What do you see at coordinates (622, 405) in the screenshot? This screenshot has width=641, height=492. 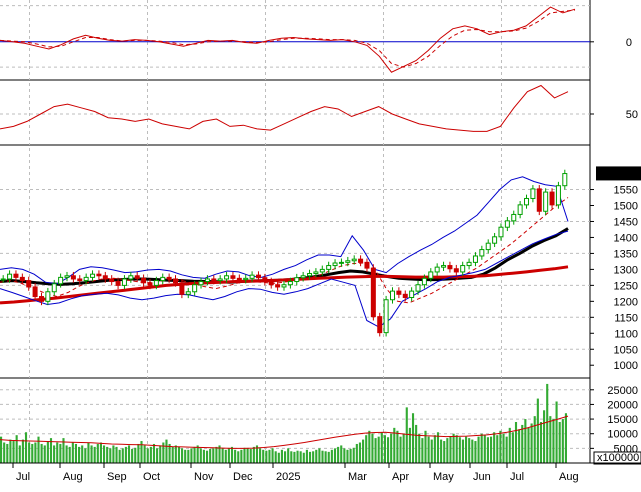 I see `vol-tick-20000: 20000` at bounding box center [622, 405].